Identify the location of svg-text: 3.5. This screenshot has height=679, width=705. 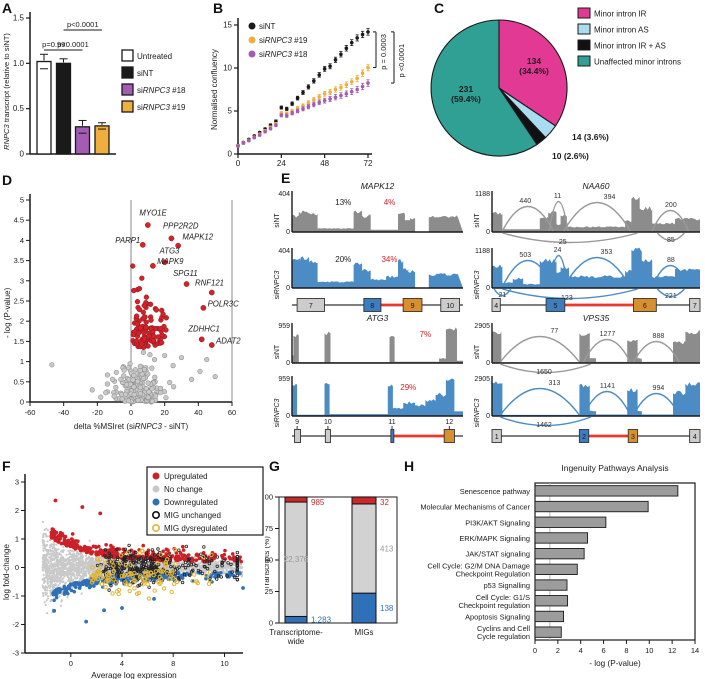
(19, 260).